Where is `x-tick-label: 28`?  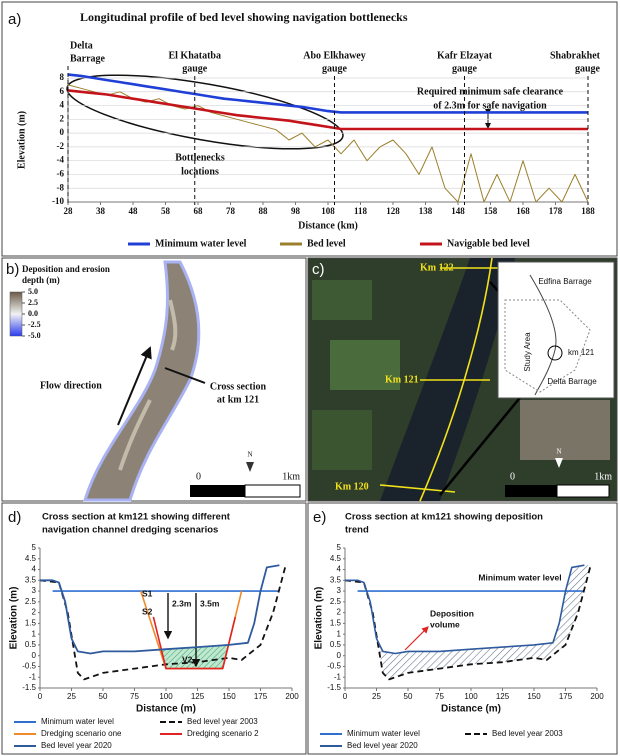 x-tick-label: 28 is located at coordinates (69, 211).